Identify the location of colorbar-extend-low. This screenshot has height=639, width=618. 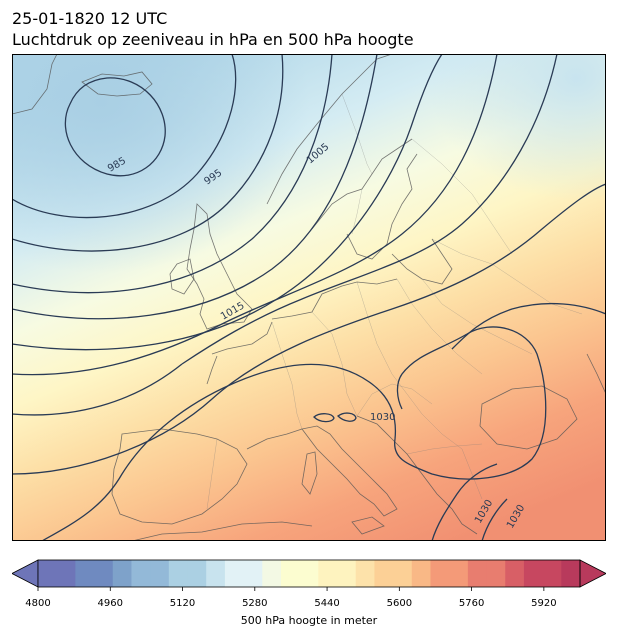
(25, 573).